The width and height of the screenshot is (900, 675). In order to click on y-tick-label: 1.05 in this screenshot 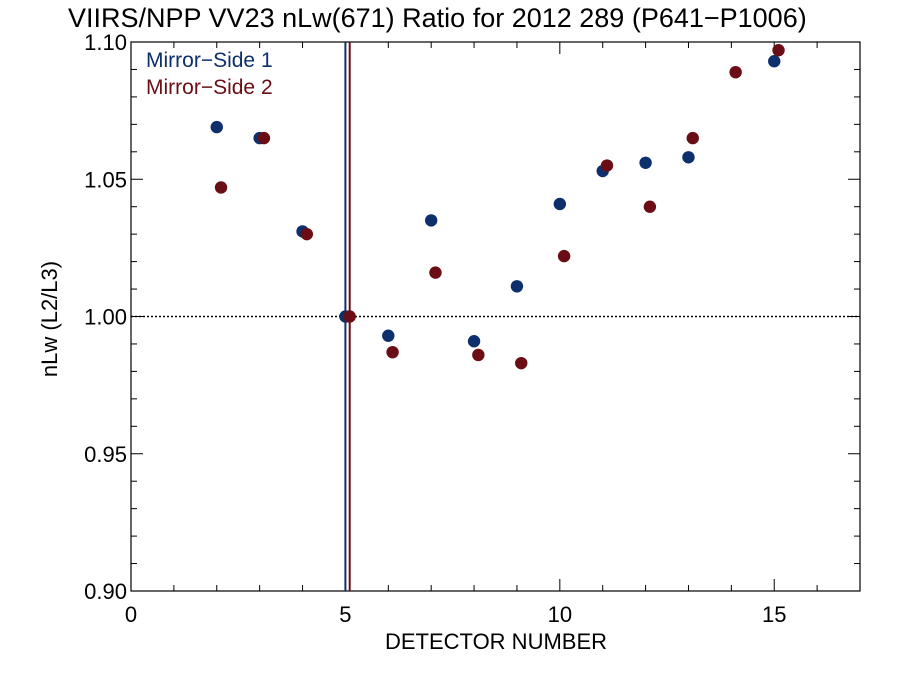, I will do `click(105, 179)`.